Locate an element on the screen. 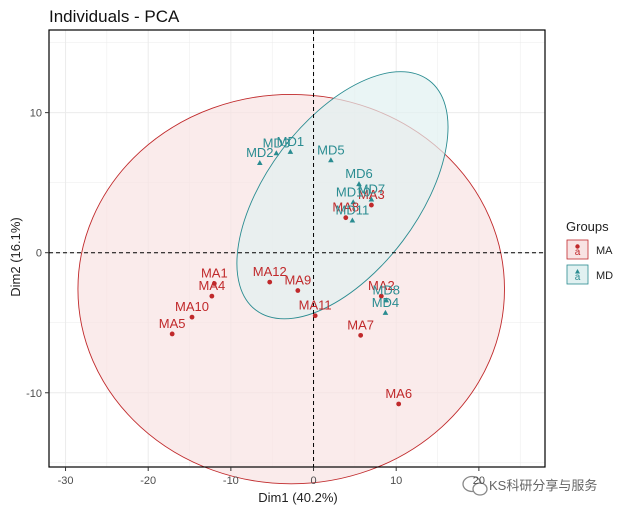 The image size is (630, 514). point-ma6 is located at coordinates (399, 404).